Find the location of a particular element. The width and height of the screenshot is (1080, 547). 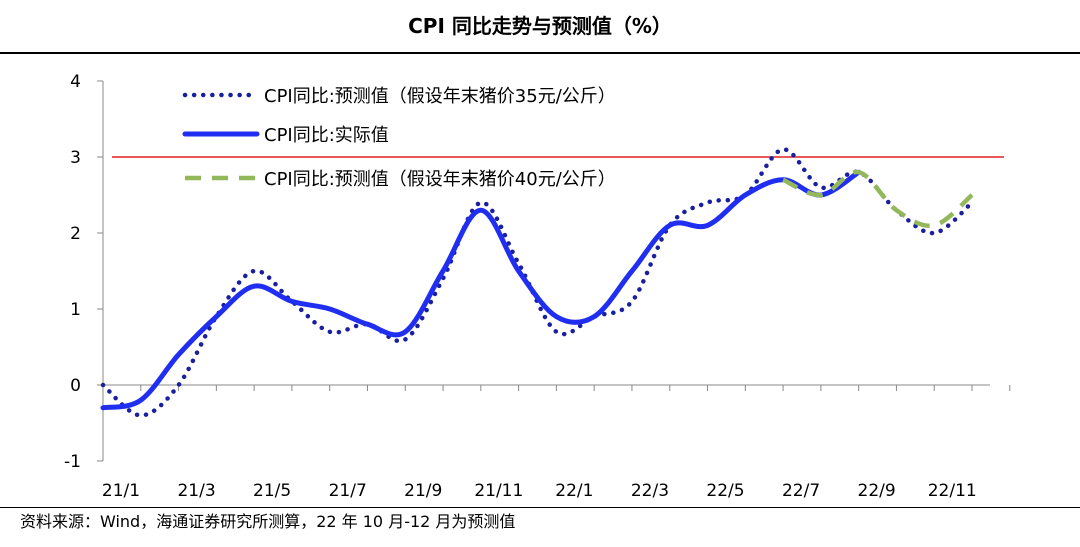

x-tick-label: 21/3 is located at coordinates (196, 491).